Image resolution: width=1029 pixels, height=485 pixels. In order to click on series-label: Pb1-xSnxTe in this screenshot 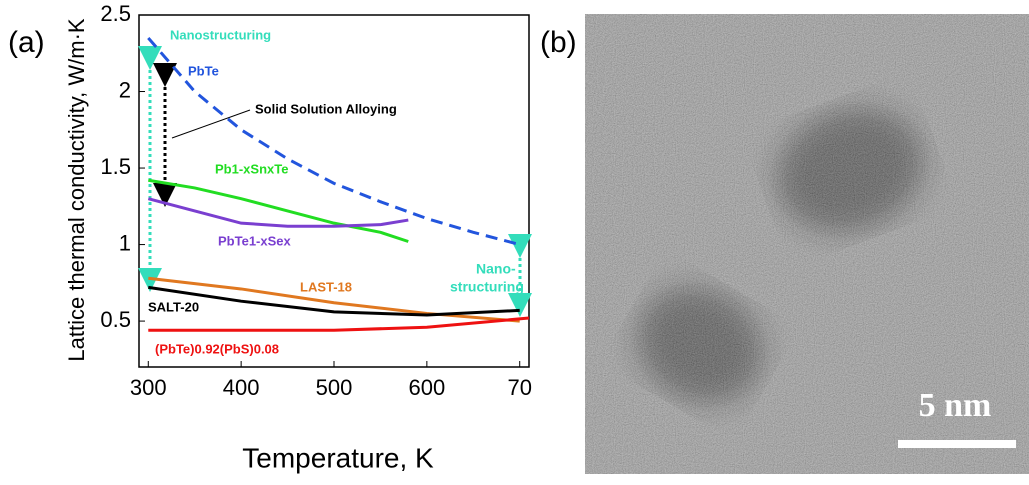, I will do `click(251, 168)`.